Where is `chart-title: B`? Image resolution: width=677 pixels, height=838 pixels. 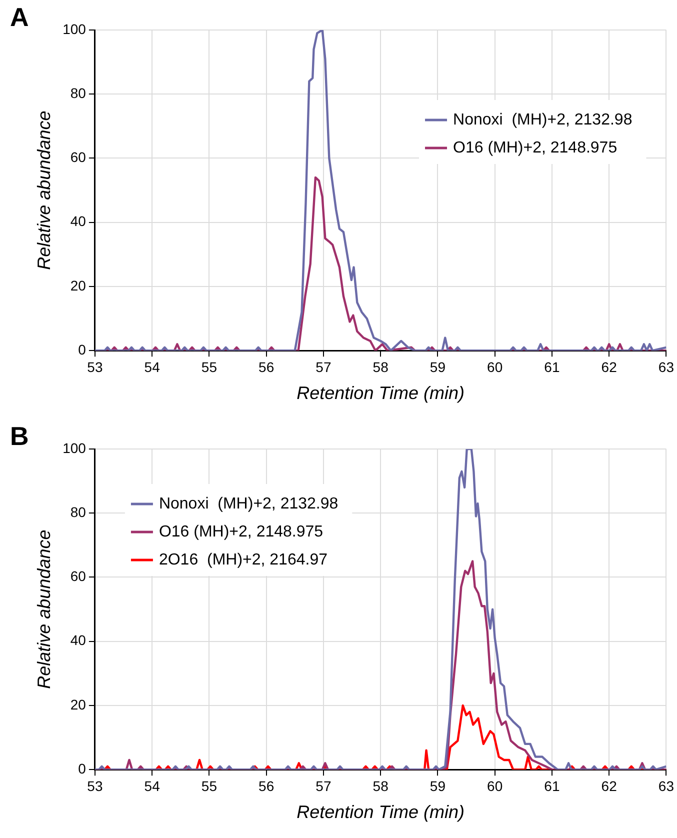 chart-title: B is located at coordinates (19, 436).